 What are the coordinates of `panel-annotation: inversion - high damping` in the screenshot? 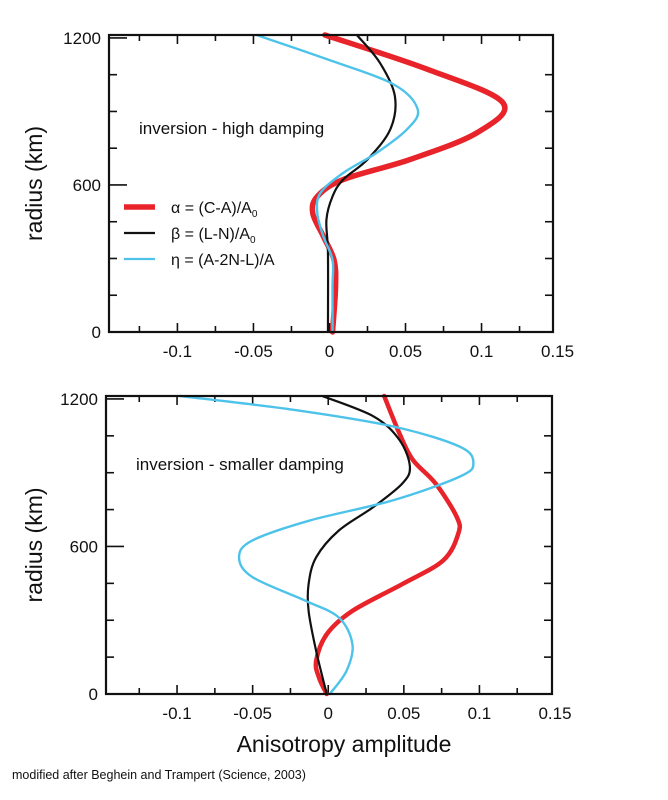 It's located at (231, 128).